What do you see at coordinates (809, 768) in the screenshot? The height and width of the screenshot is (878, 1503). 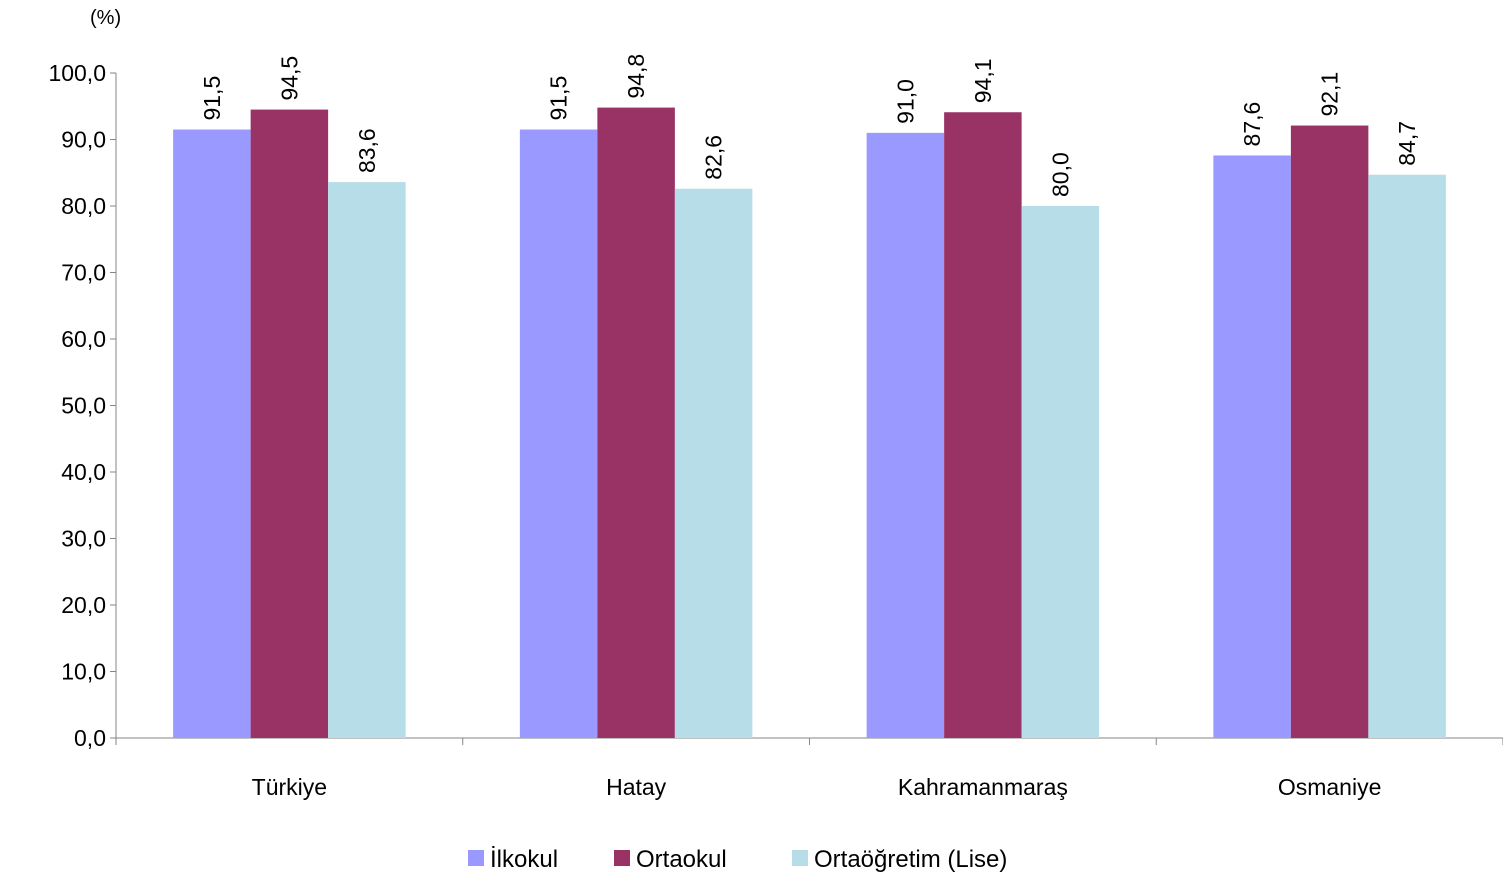 I see `x-axis: Türkiye Hatay Kahramanmaraş Osmaniye` at bounding box center [809, 768].